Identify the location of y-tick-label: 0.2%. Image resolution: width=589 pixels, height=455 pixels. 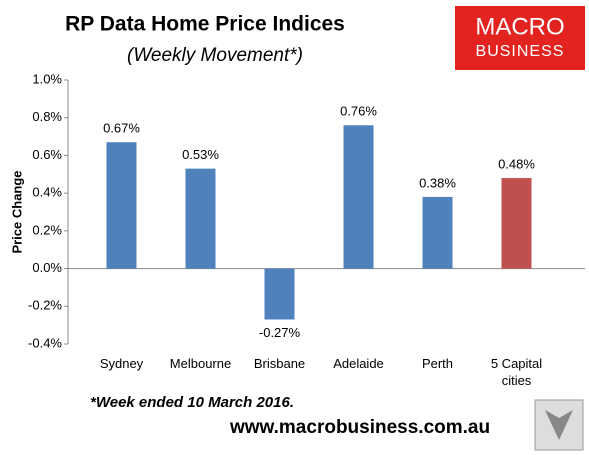
(47, 229).